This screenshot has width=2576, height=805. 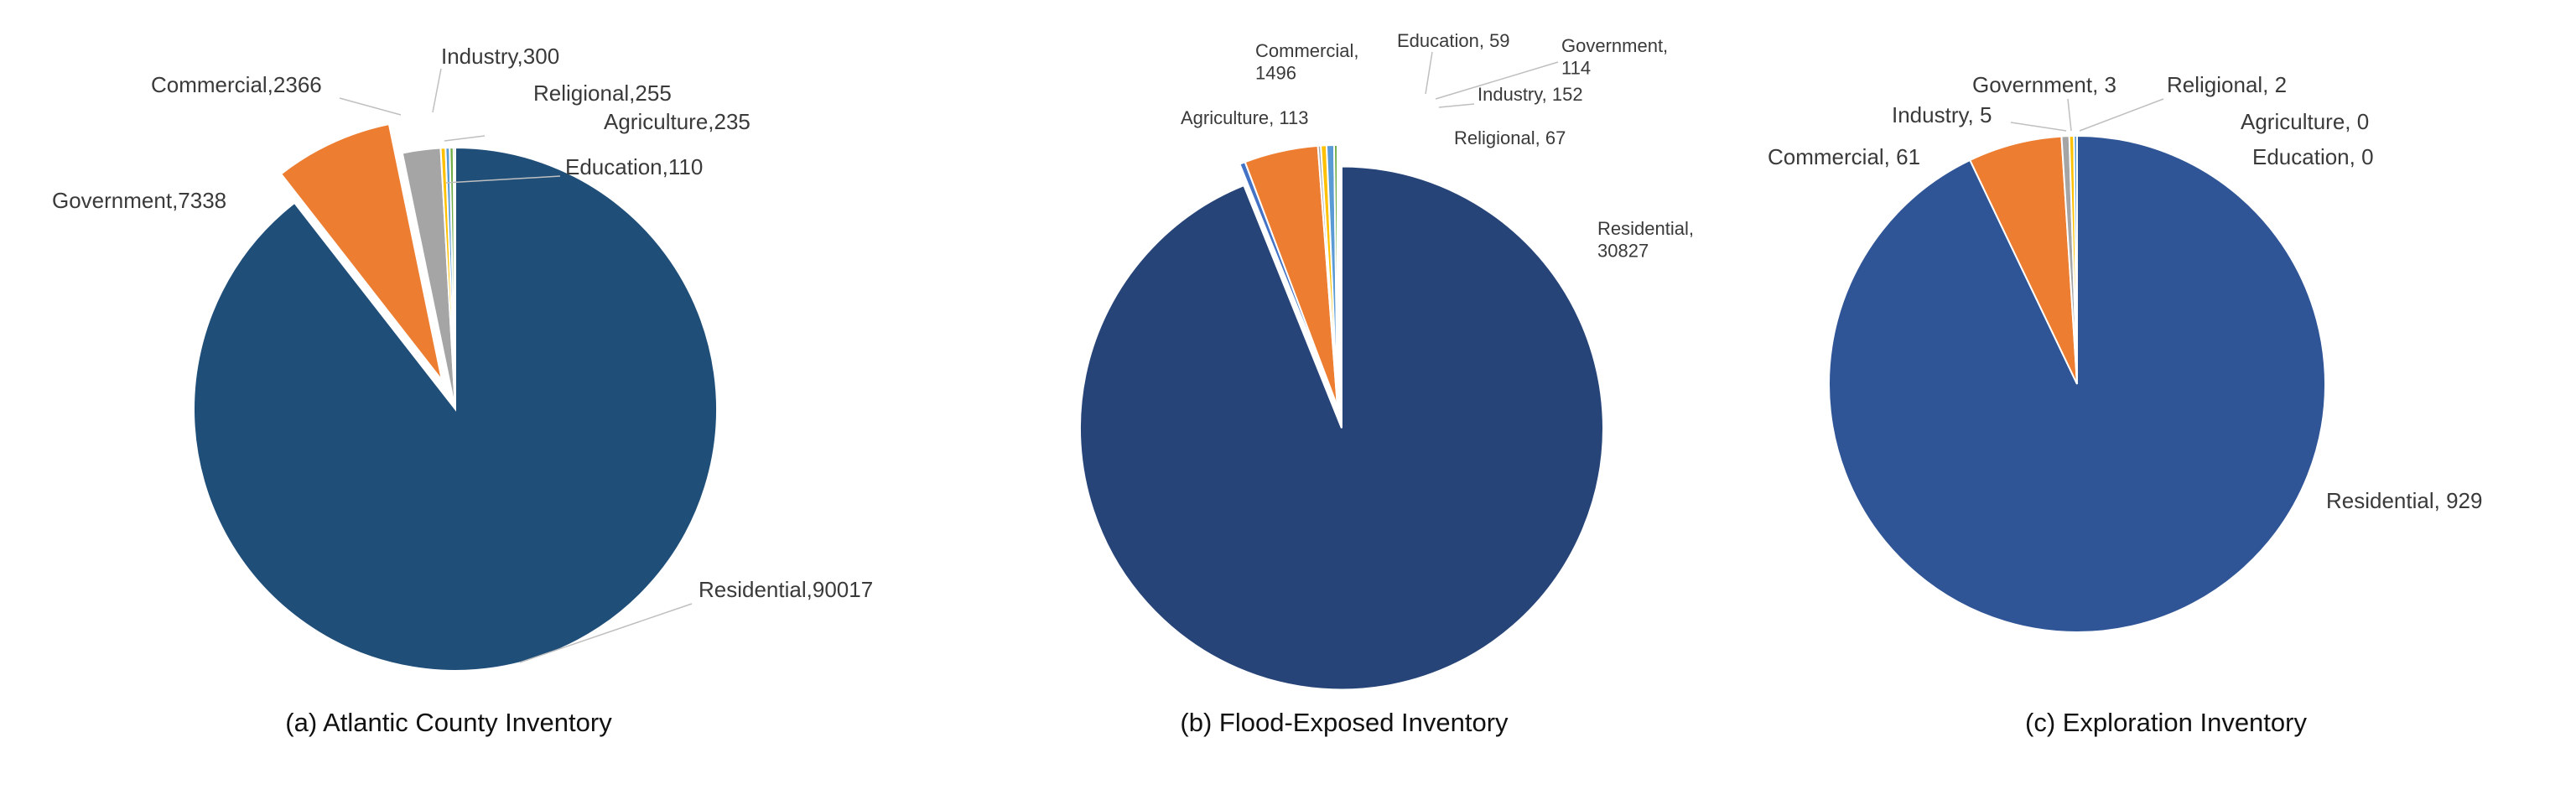 What do you see at coordinates (1244, 117) in the screenshot?
I see `data-label-agriculture: Agriculture, 113` at bounding box center [1244, 117].